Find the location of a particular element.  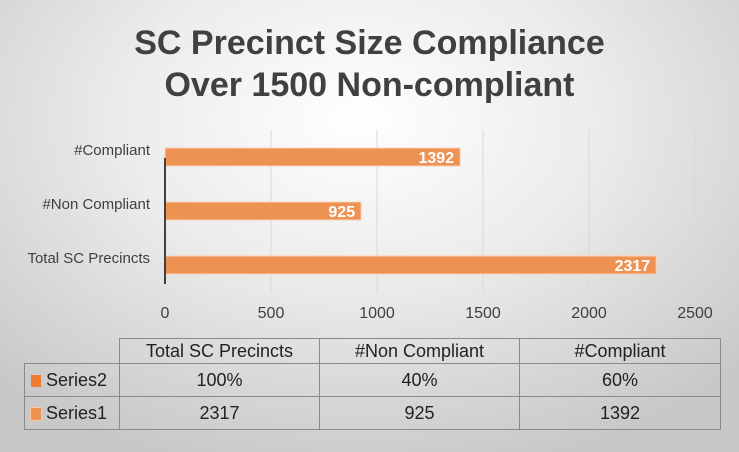

empty-cell is located at coordinates (72, 351).